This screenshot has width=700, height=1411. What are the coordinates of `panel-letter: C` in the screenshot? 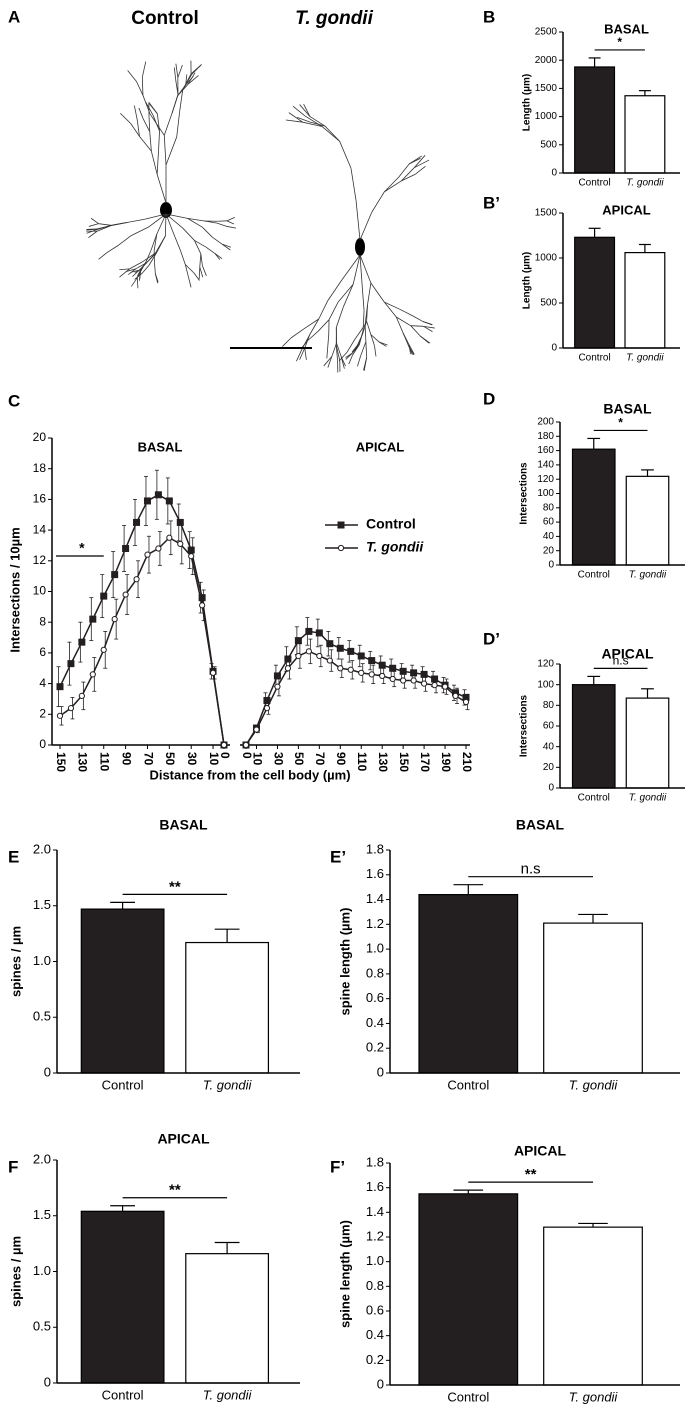 It's located at (14, 400).